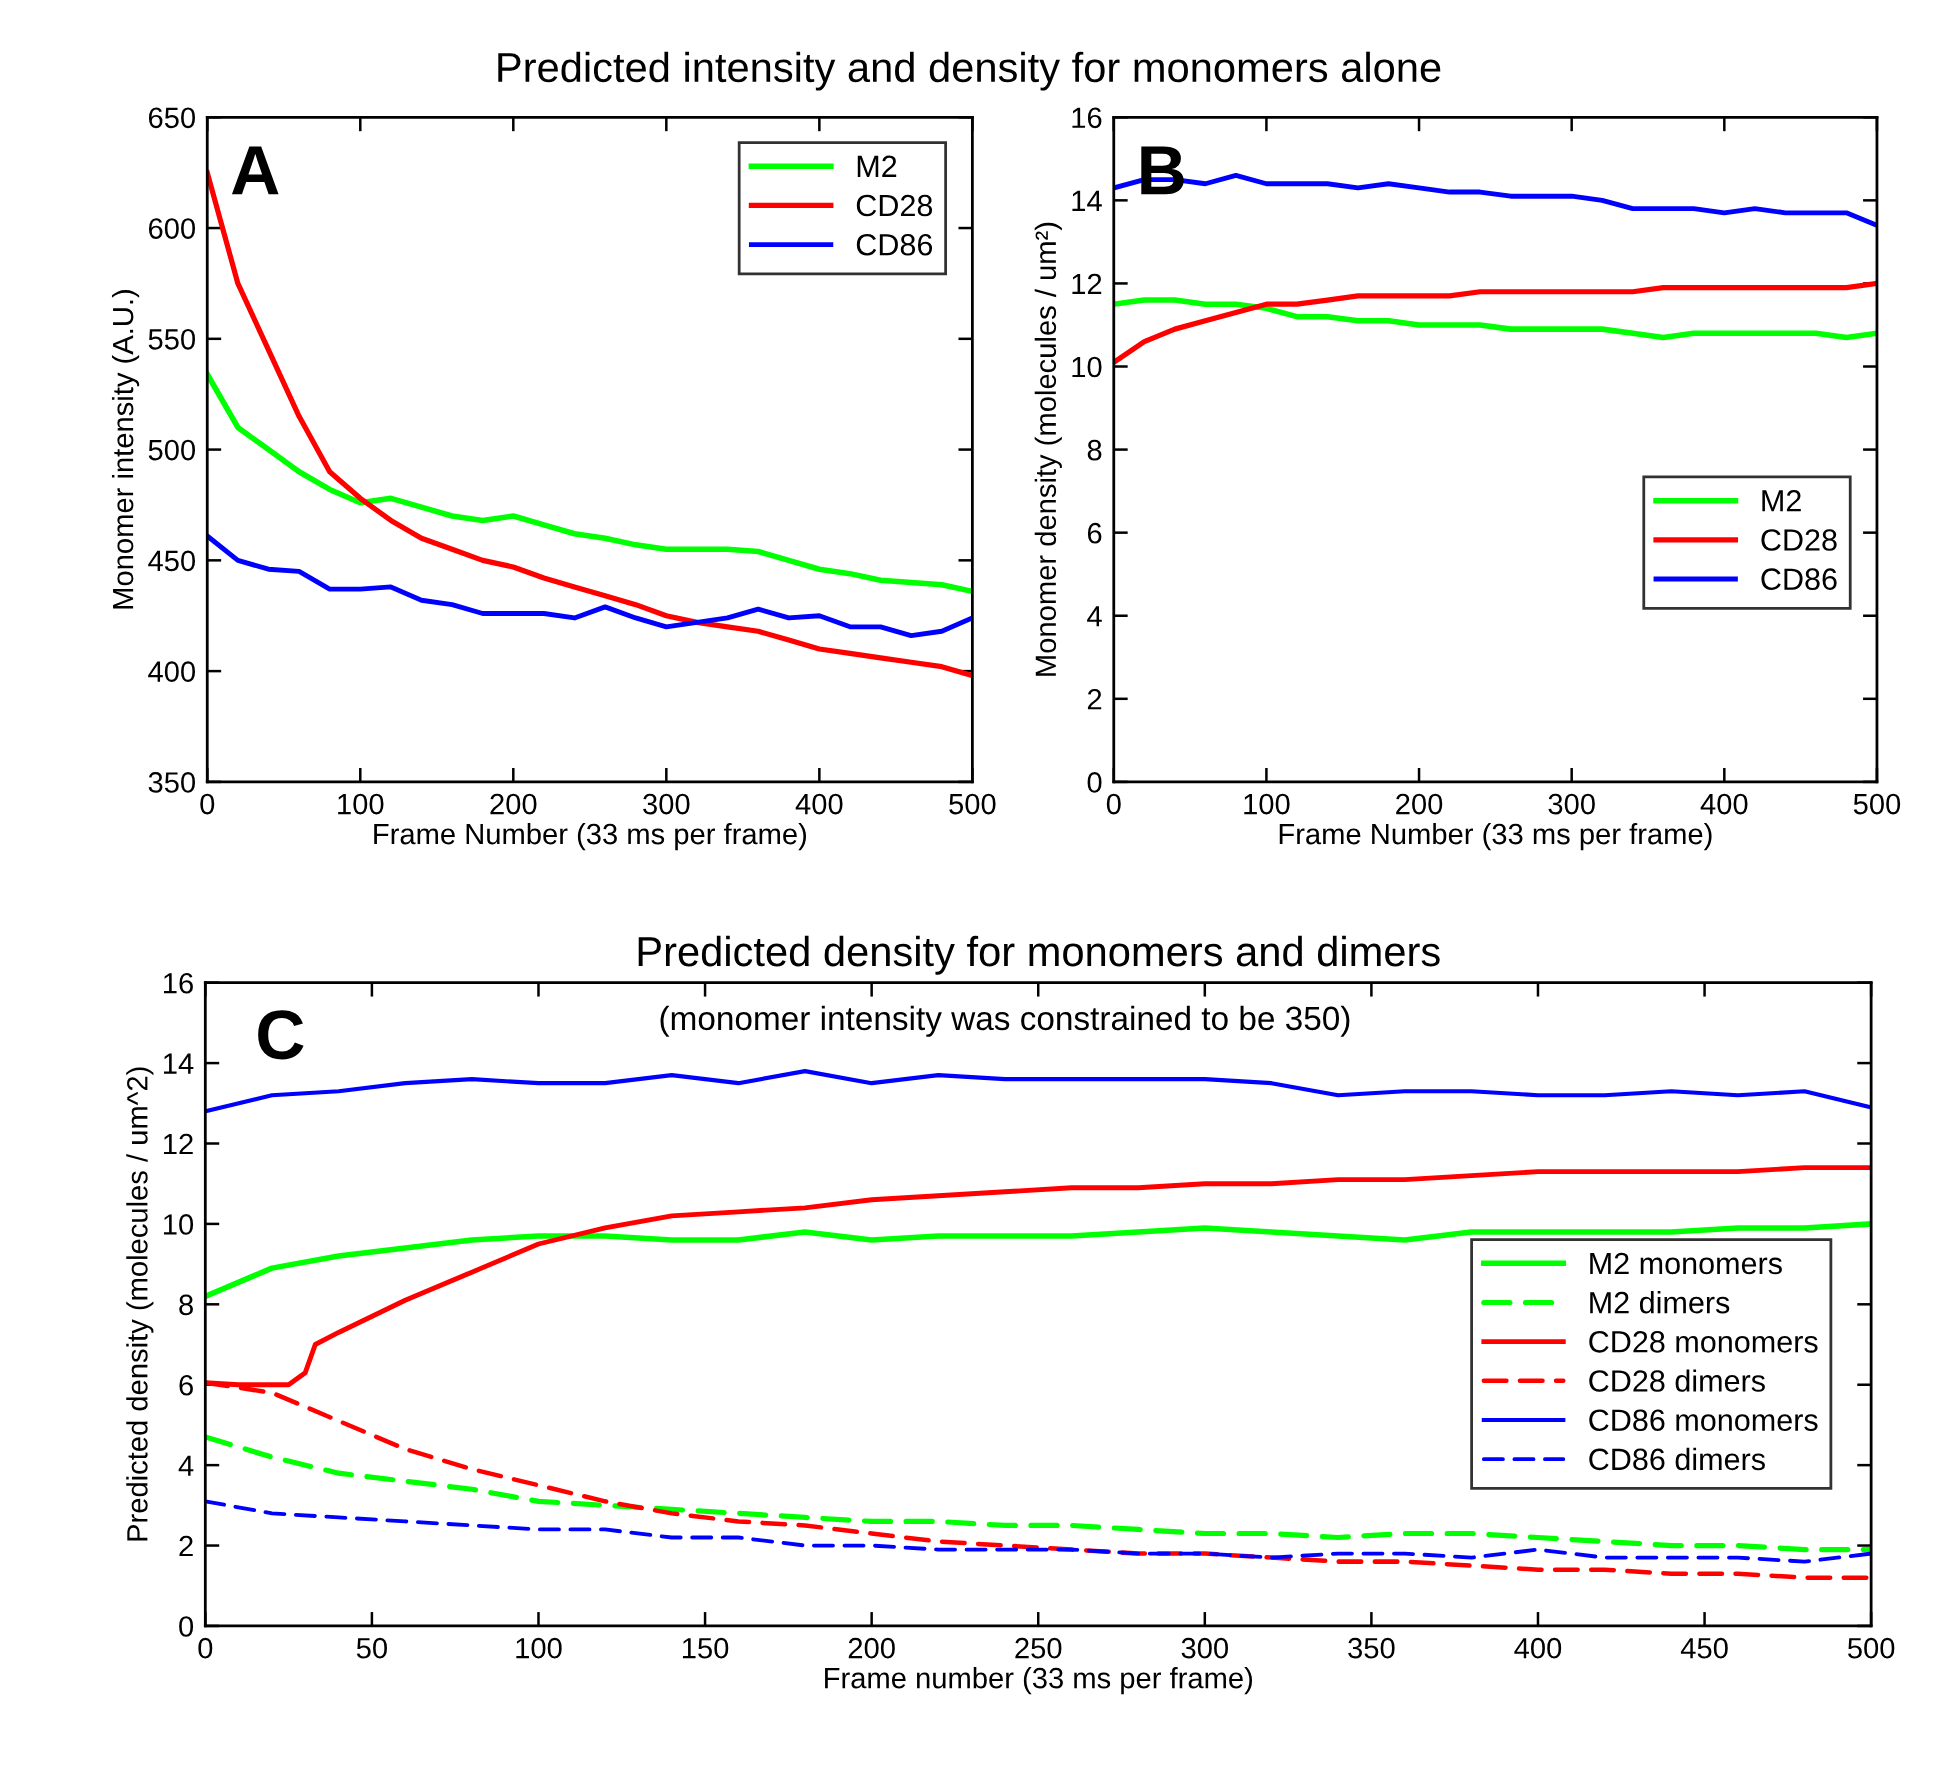 The image size is (1937, 1777). Describe the element at coordinates (969, 71) in the screenshot. I see `chart-title: Predicted intensity and density for monomers alone` at that location.